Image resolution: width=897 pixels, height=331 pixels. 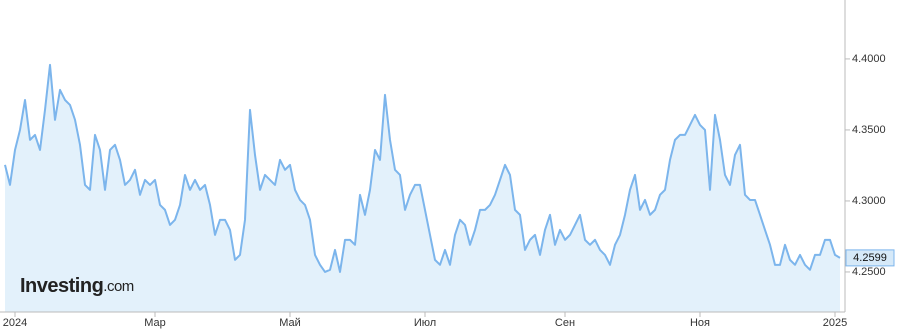 What do you see at coordinates (61, 286) in the screenshot?
I see `watermark-brand: Investing` at bounding box center [61, 286].